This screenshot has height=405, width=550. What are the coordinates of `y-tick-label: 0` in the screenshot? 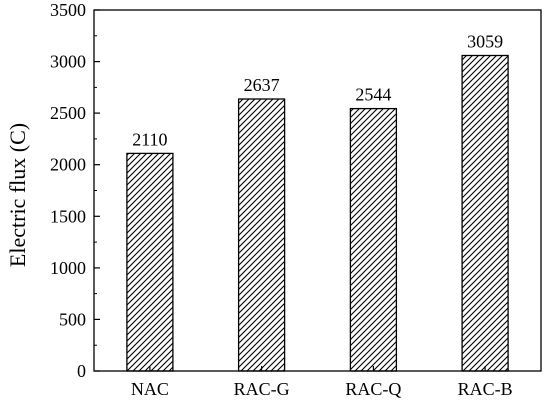 It's located at (81, 371).